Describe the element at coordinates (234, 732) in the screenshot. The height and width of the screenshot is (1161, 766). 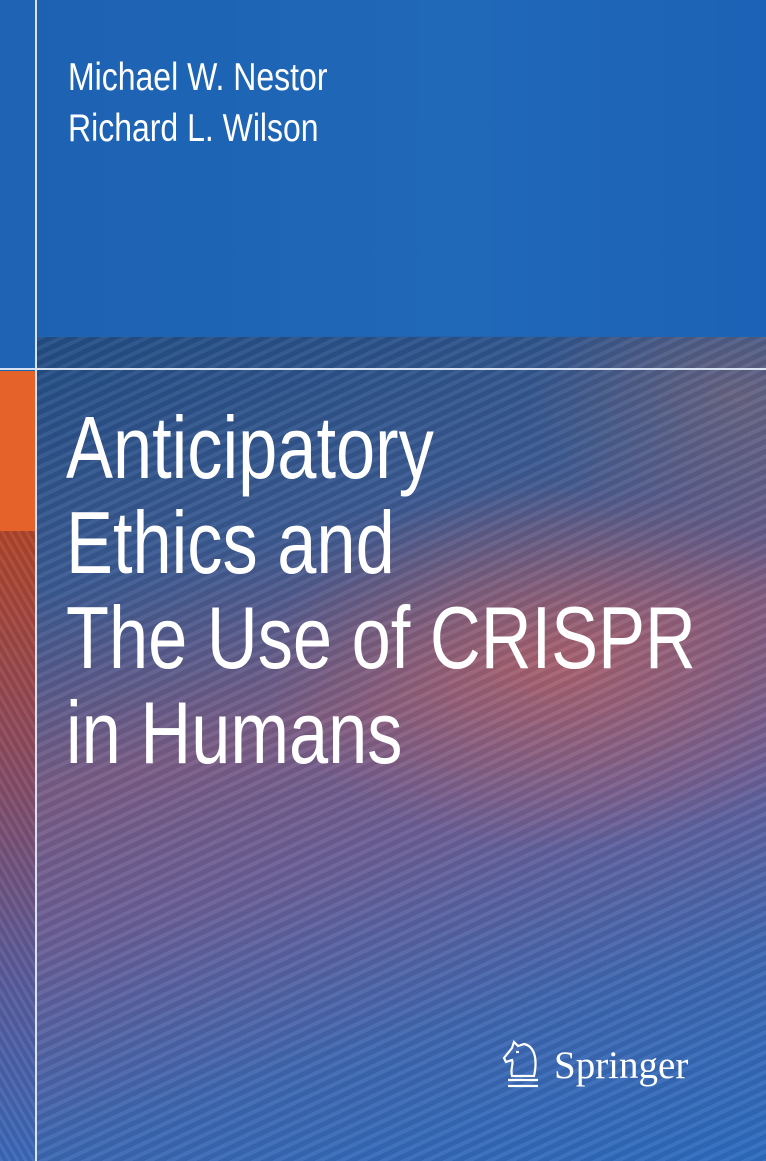
I see `title-line: in Humans` at that location.